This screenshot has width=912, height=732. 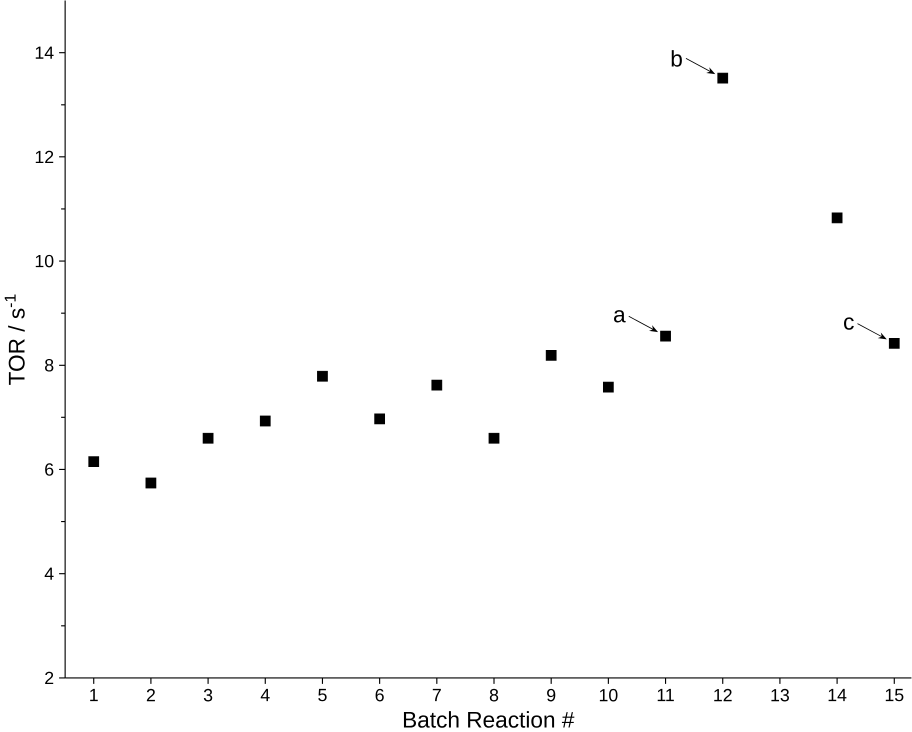 What do you see at coordinates (489, 719) in the screenshot?
I see `x-axis-title: Batch Reaction #` at bounding box center [489, 719].